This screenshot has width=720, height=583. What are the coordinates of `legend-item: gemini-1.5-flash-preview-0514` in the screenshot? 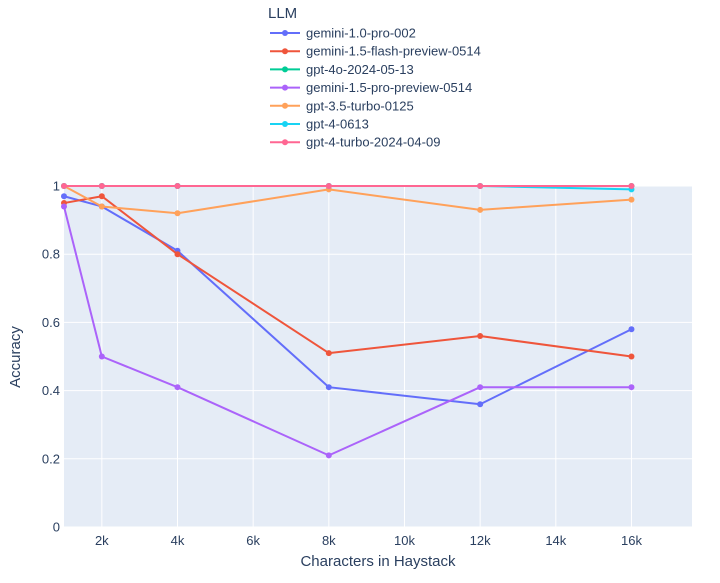 It's located at (375, 51).